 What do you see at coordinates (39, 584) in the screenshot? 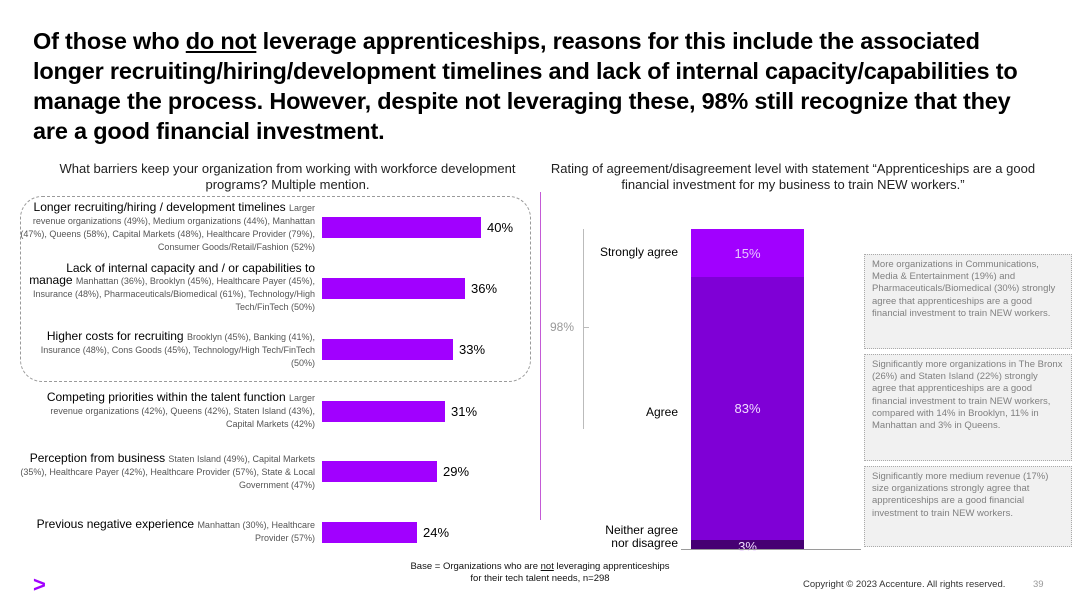
I see `accenture-logo: >` at bounding box center [39, 584].